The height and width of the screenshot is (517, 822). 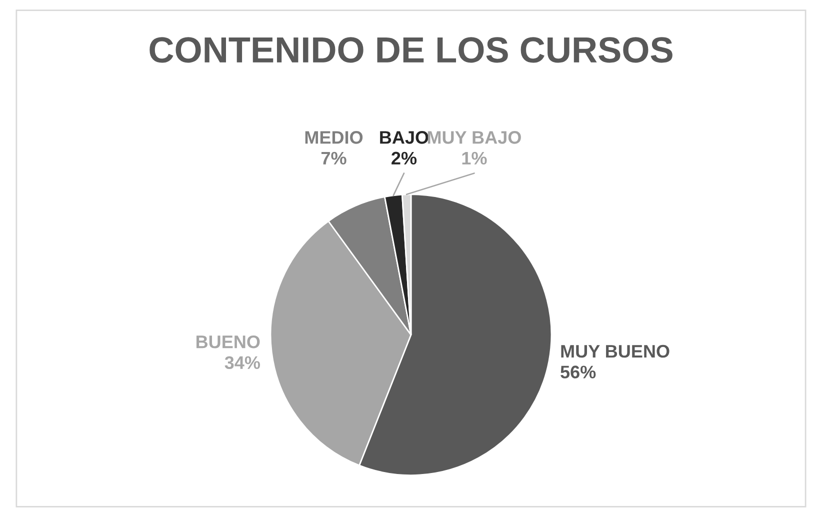 What do you see at coordinates (411, 50) in the screenshot?
I see `chart-title: CONTENIDO DE LOS CURSOS` at bounding box center [411, 50].